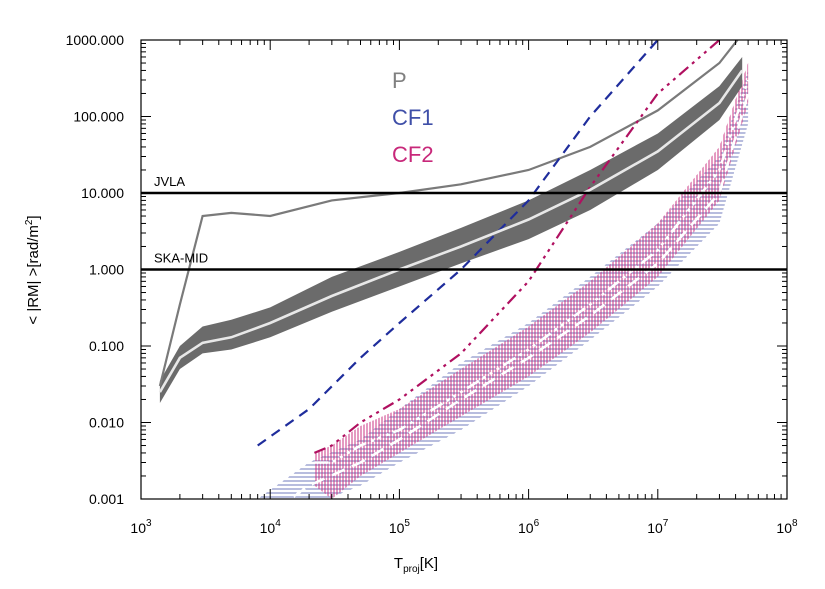 Image resolution: width=825 pixels, height=589 pixels. Describe the element at coordinates (106, 423) in the screenshot. I see `y-tick-label: 0.010` at that location.